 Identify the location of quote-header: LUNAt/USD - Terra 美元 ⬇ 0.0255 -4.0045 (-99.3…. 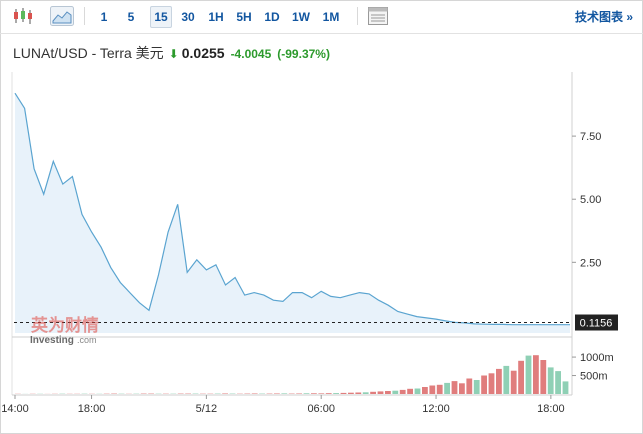
(171, 53).